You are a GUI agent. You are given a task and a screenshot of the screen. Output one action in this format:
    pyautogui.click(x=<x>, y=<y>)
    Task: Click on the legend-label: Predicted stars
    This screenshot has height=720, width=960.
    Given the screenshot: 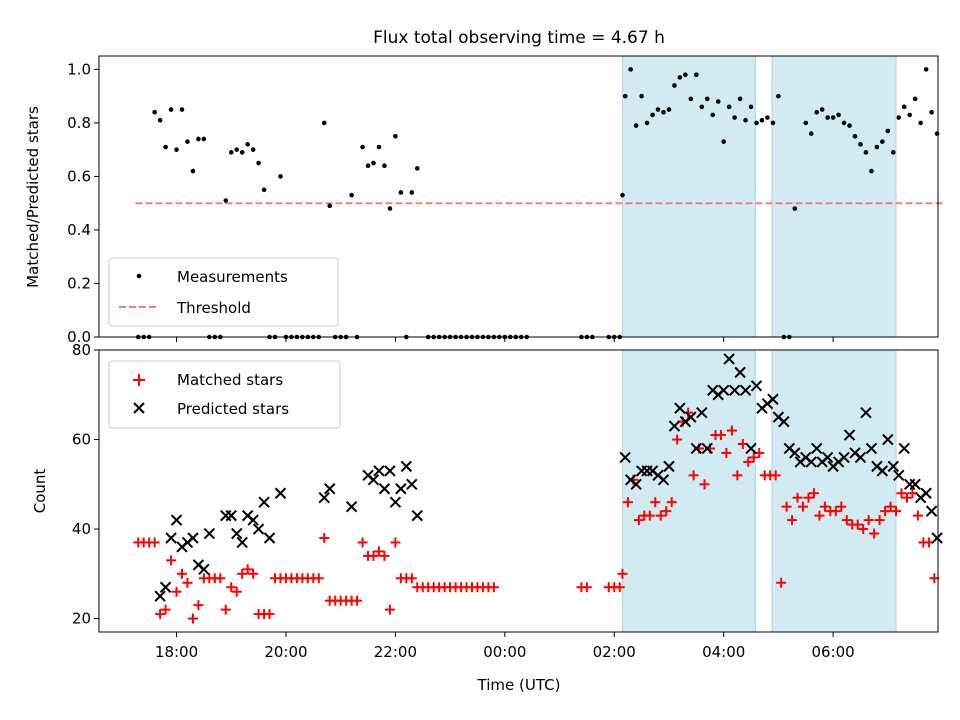 What is the action you would take?
    pyautogui.click(x=233, y=409)
    